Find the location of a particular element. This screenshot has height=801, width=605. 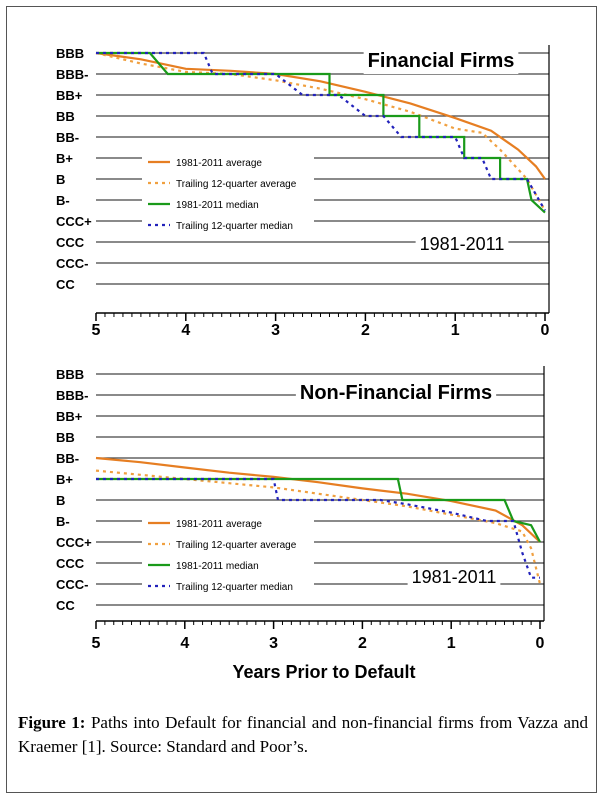

chart-title: Non-Financial Firms is located at coordinates (396, 393).